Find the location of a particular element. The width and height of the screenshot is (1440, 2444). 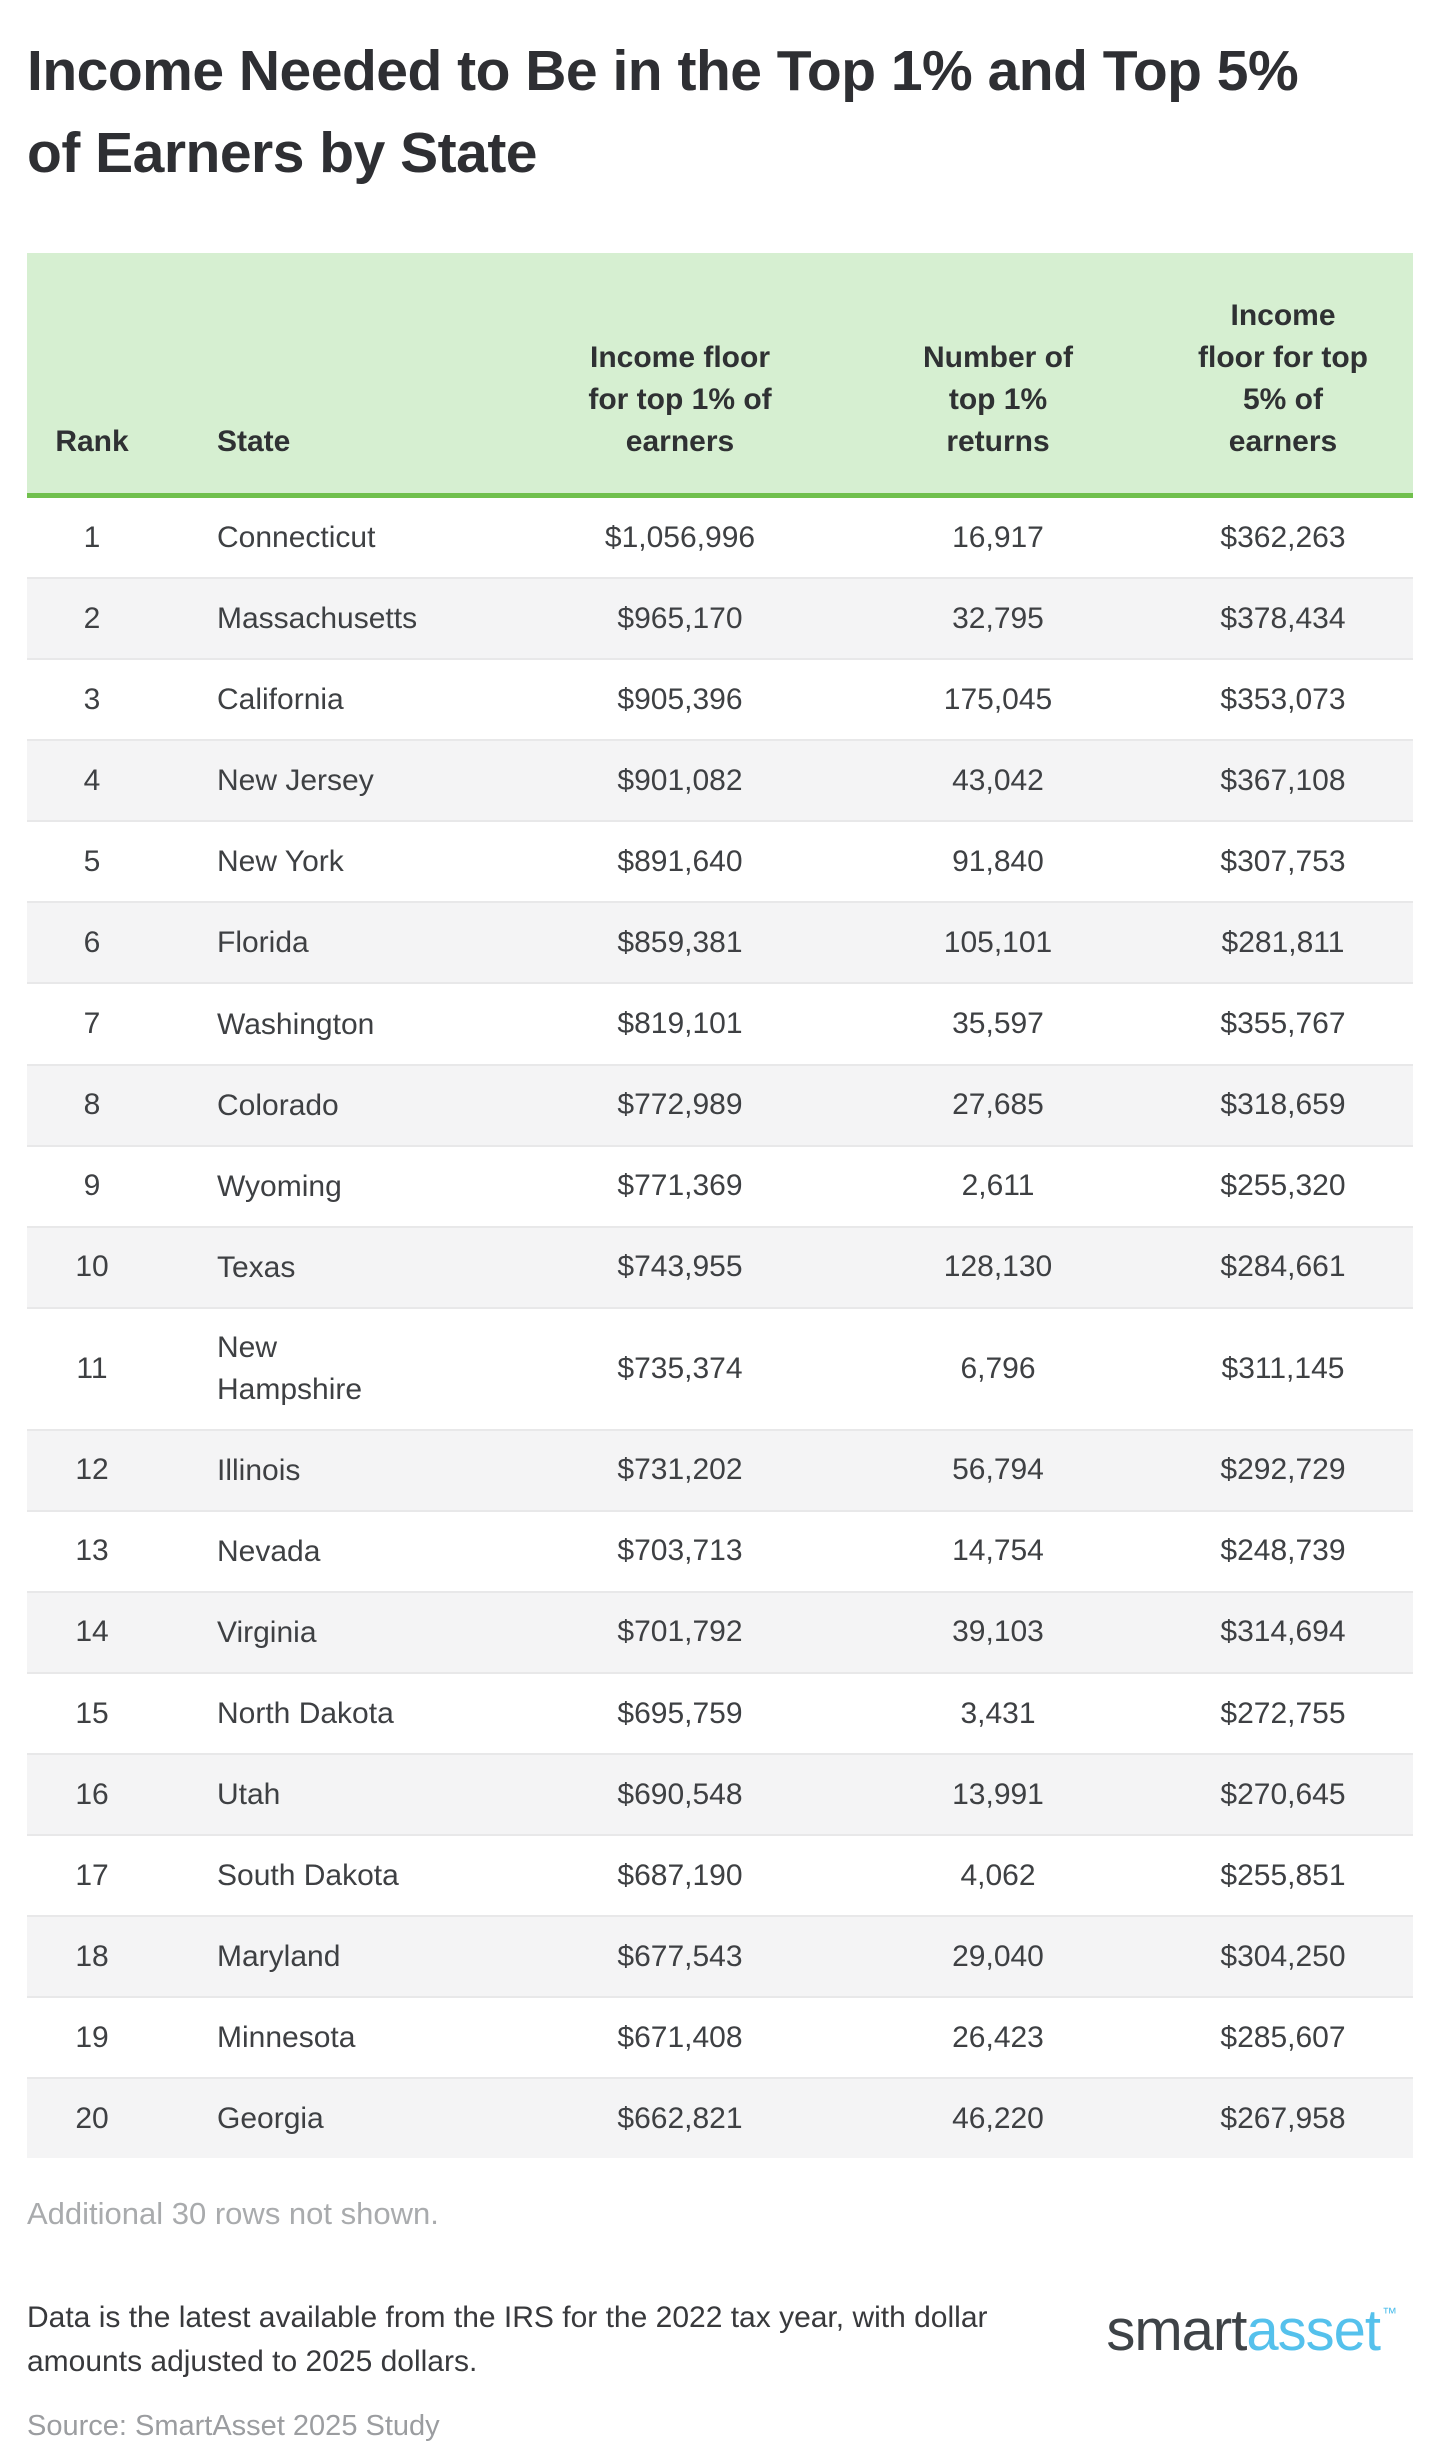

income-top1-cell: $695,759 is located at coordinates (680, 1713).